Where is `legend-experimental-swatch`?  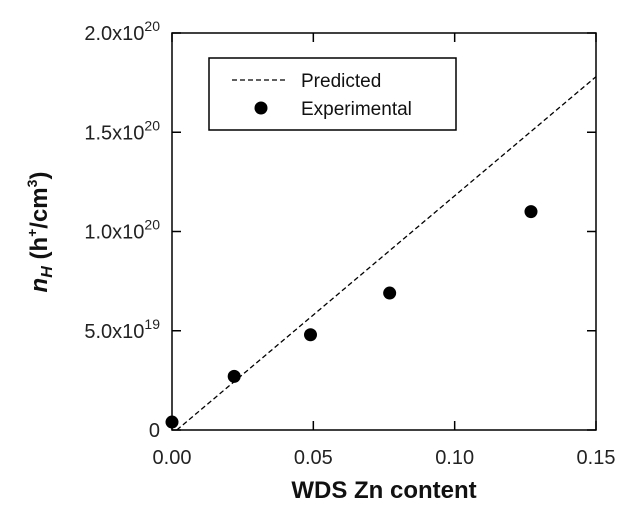
legend-experimental-swatch is located at coordinates (261, 108).